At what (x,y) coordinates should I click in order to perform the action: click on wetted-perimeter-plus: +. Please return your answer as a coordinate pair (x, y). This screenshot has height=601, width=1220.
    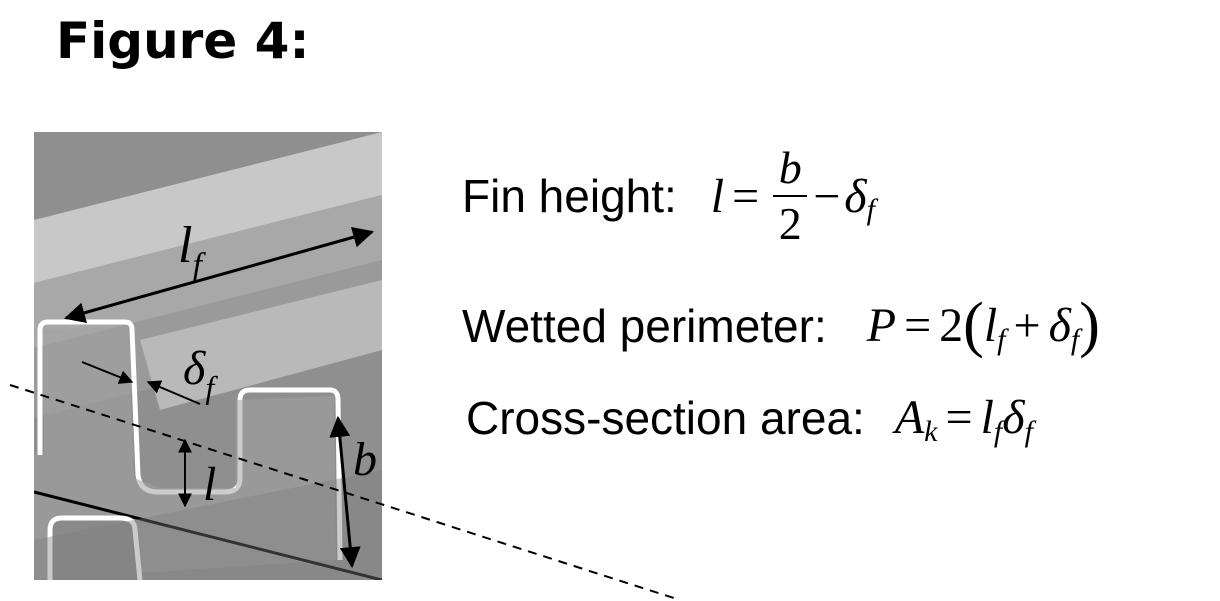
    Looking at the image, I should click on (1027, 325).